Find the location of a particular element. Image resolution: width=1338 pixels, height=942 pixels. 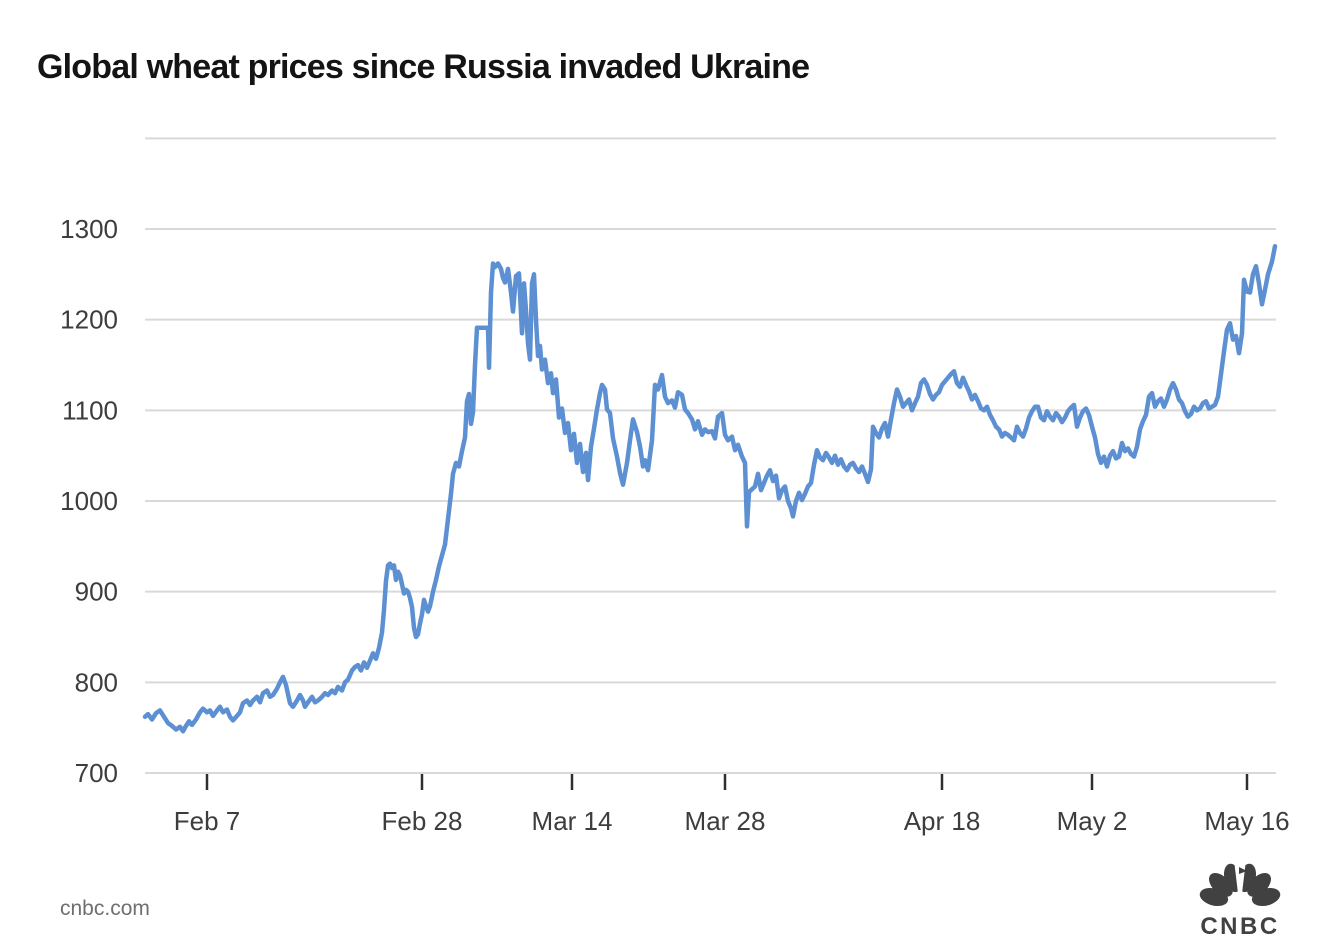

y-axis-label-1100: 1100 is located at coordinates (90, 410).